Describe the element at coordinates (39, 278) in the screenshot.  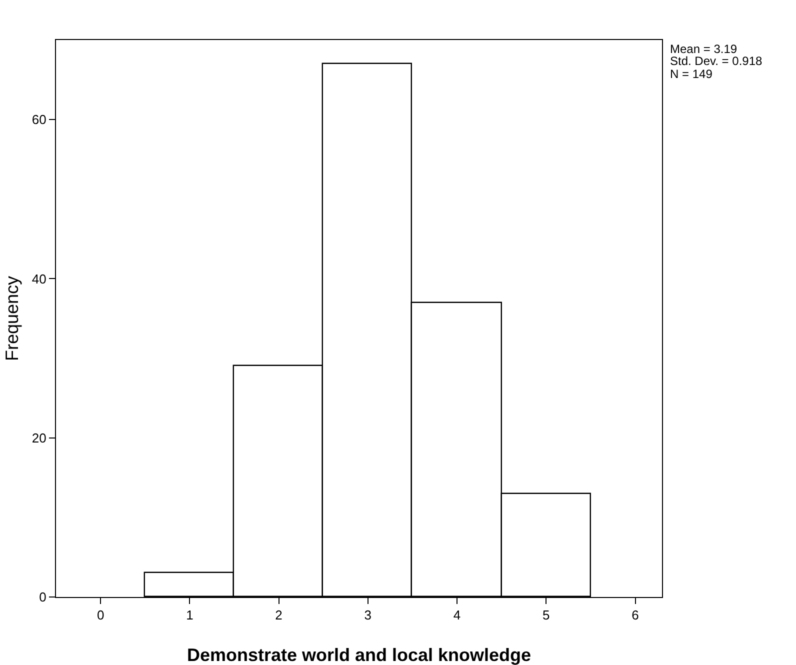
I see `y-tick-label: 40` at that location.